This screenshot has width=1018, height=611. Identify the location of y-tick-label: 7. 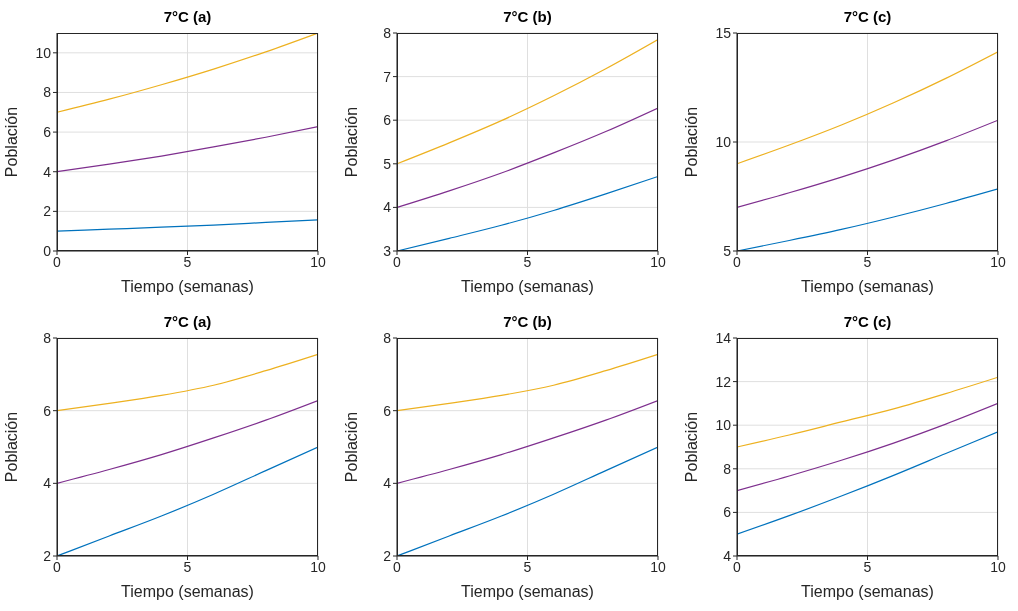
(387, 76).